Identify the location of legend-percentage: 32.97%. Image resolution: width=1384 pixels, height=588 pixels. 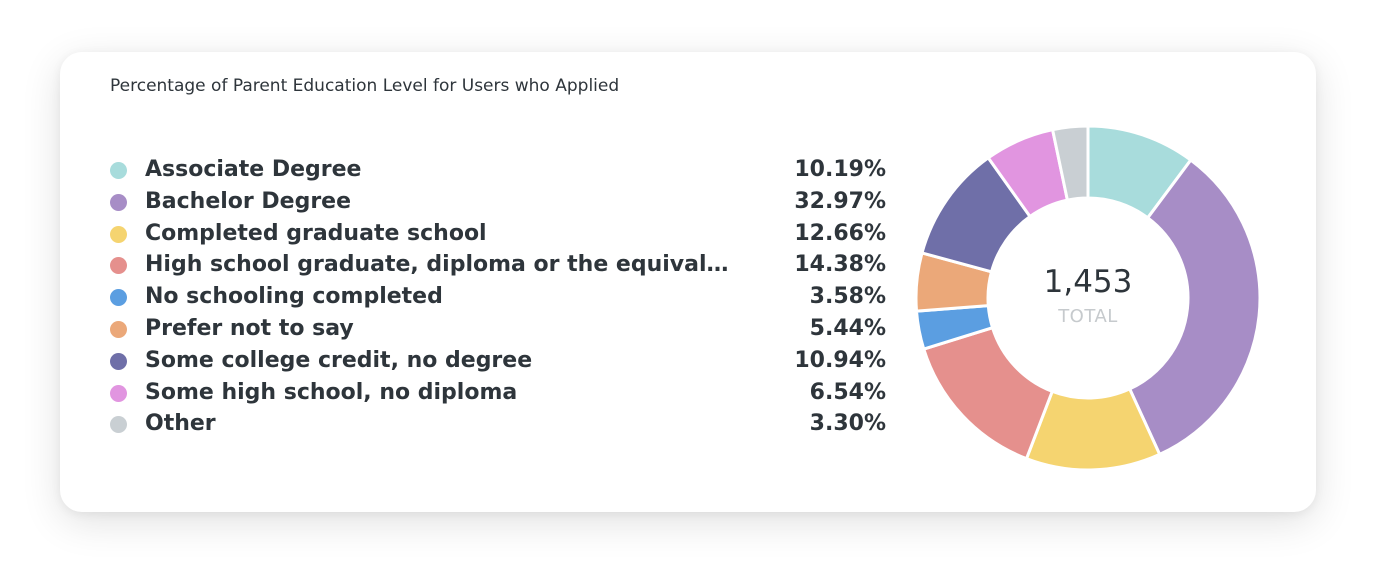
(840, 201).